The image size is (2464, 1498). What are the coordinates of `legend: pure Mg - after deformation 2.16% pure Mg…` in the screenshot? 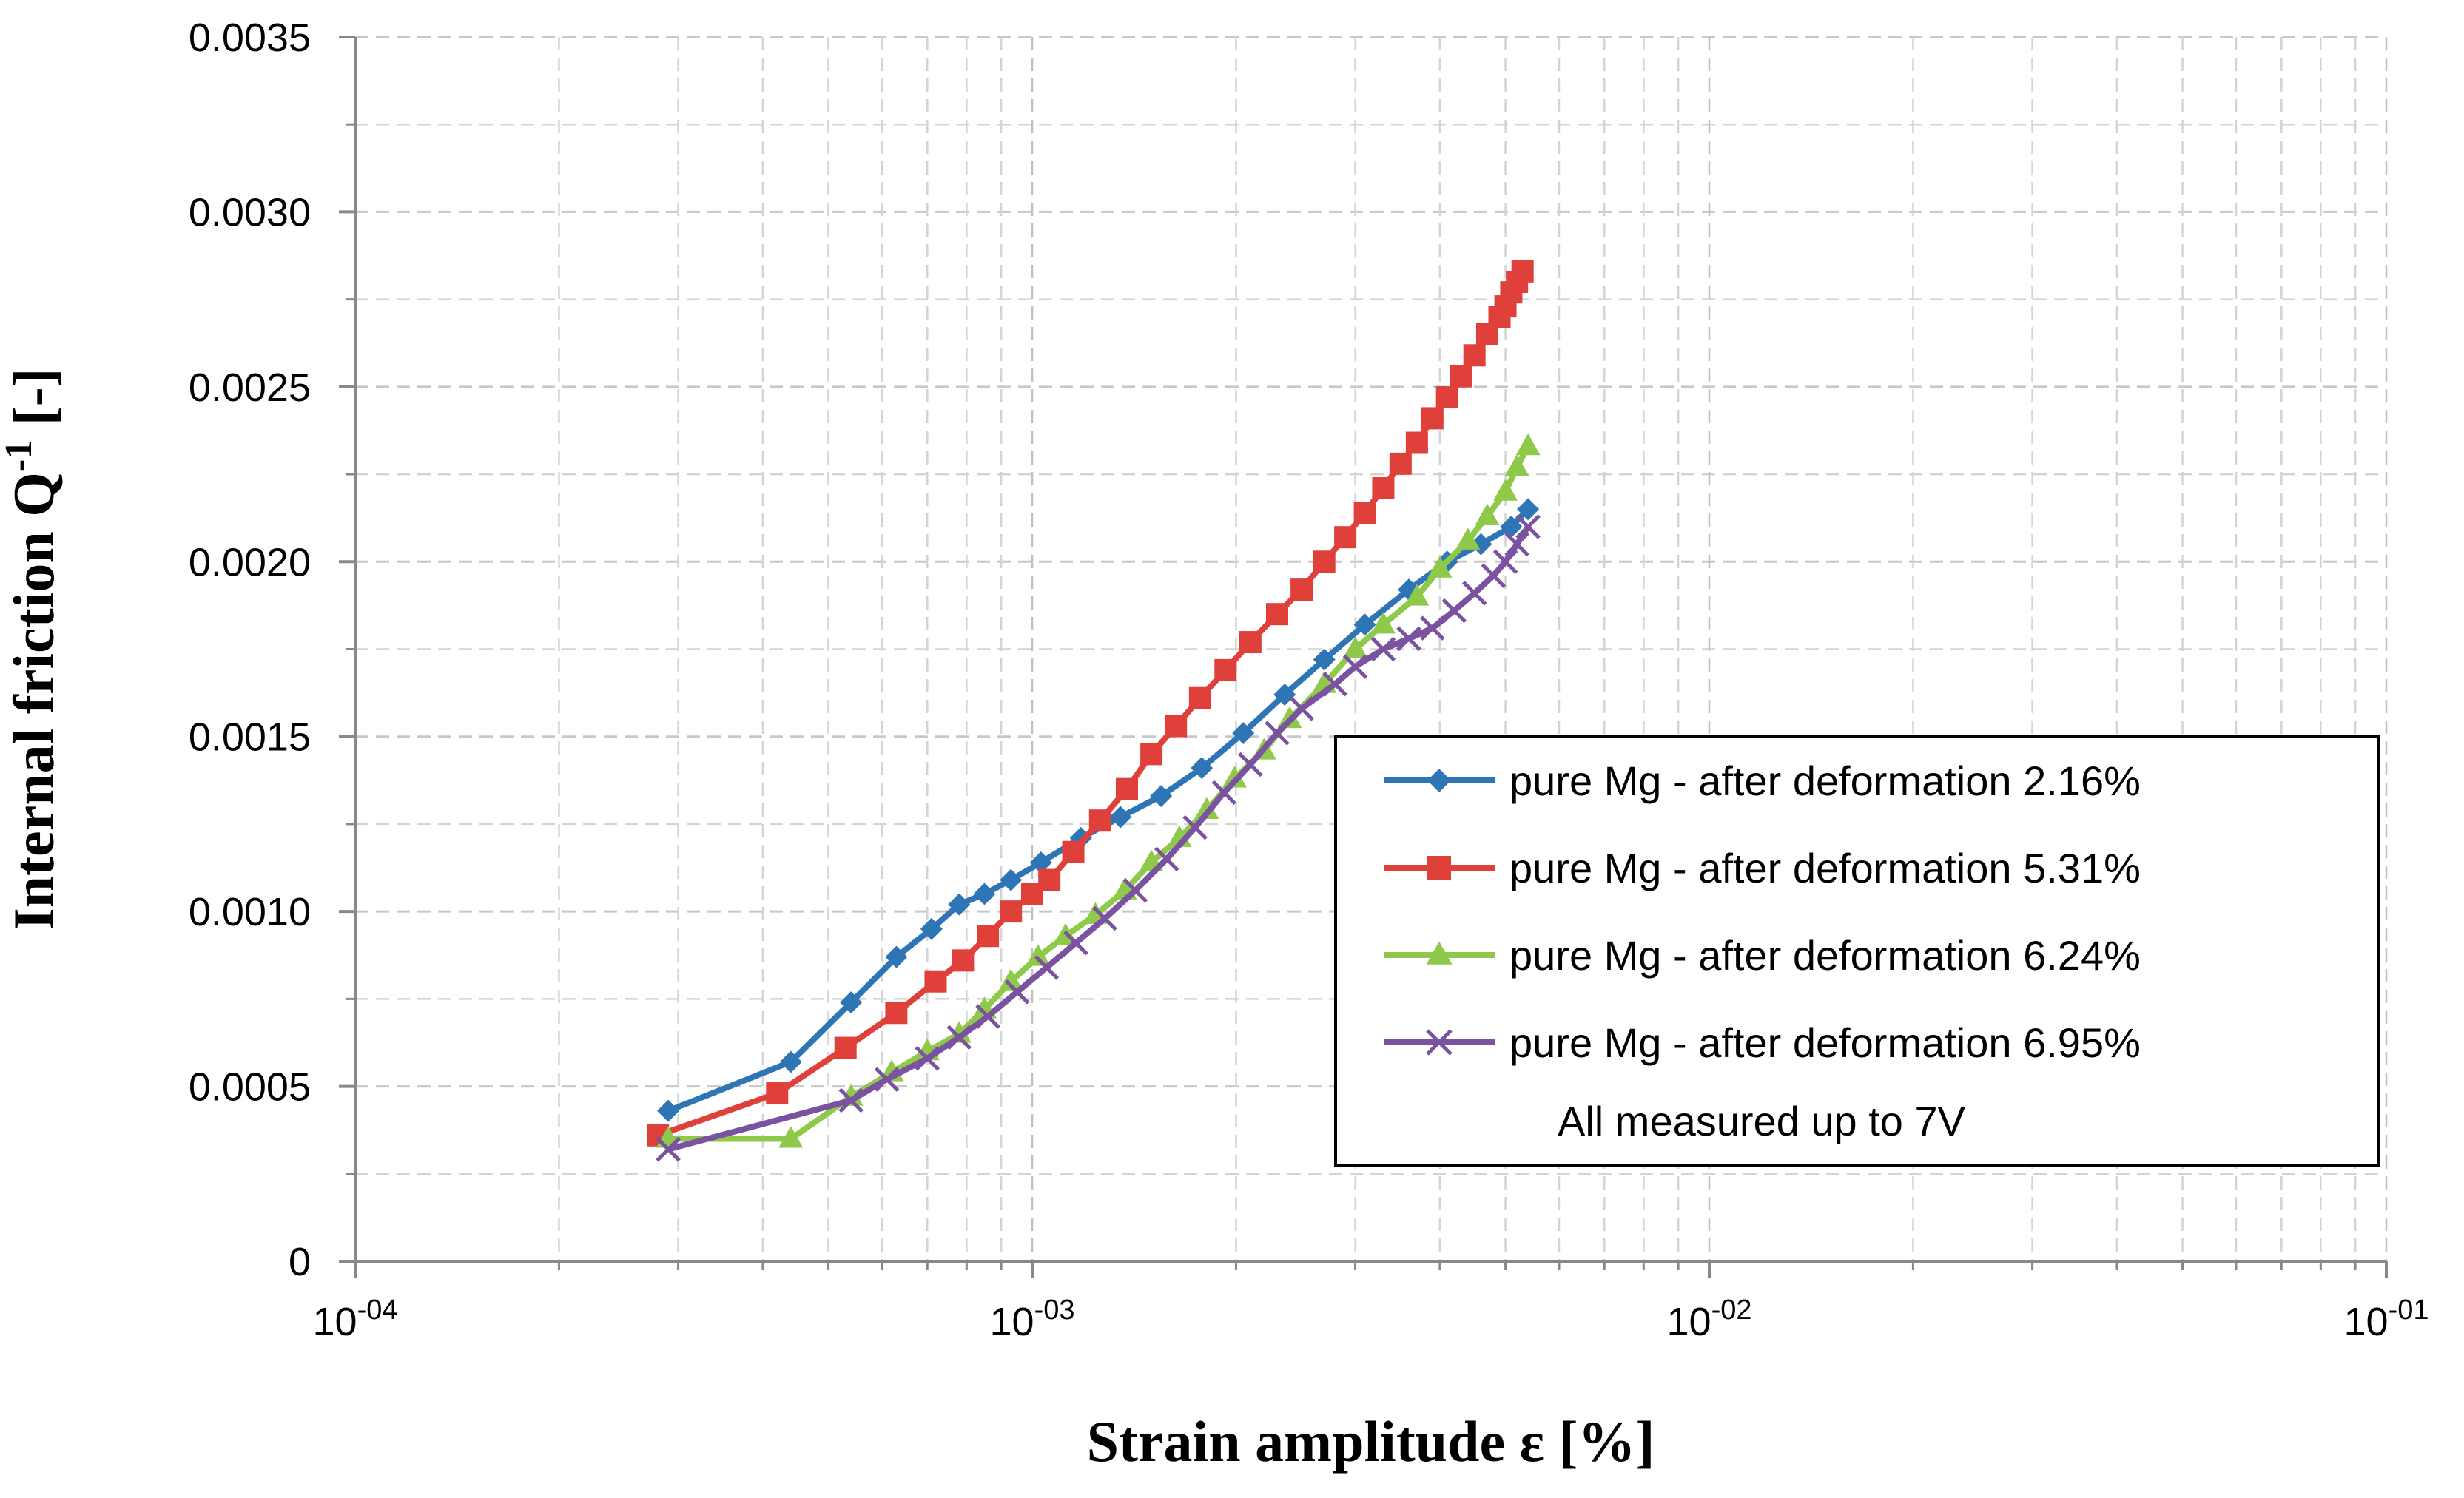 It's located at (1857, 951).